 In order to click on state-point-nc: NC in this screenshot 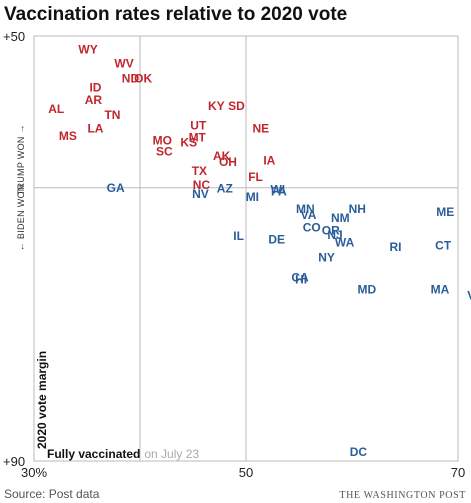, I will do `click(202, 185)`.